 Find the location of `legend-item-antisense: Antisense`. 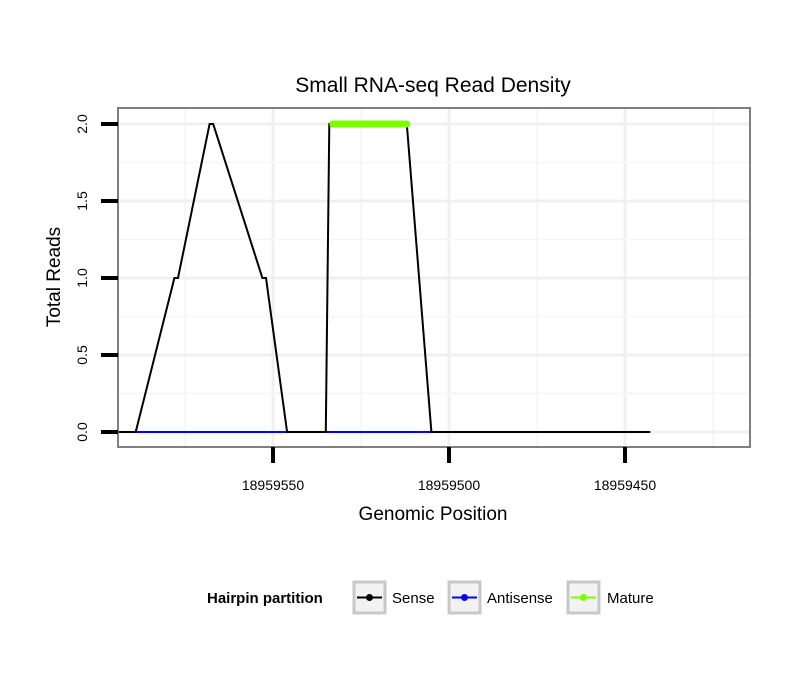

legend-item-antisense: Antisense is located at coordinates (500, 597).